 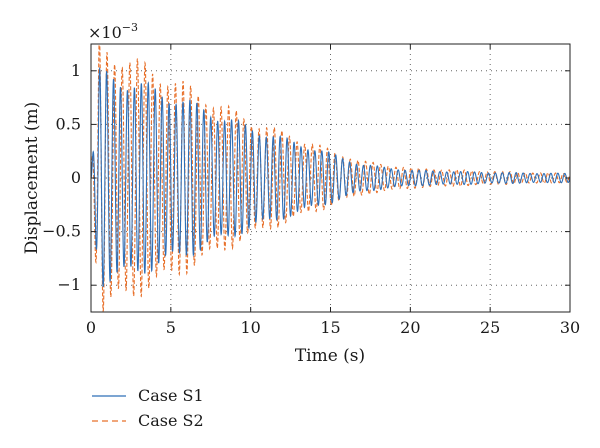 I want to click on y-tick-label: 1, so click(x=76, y=70).